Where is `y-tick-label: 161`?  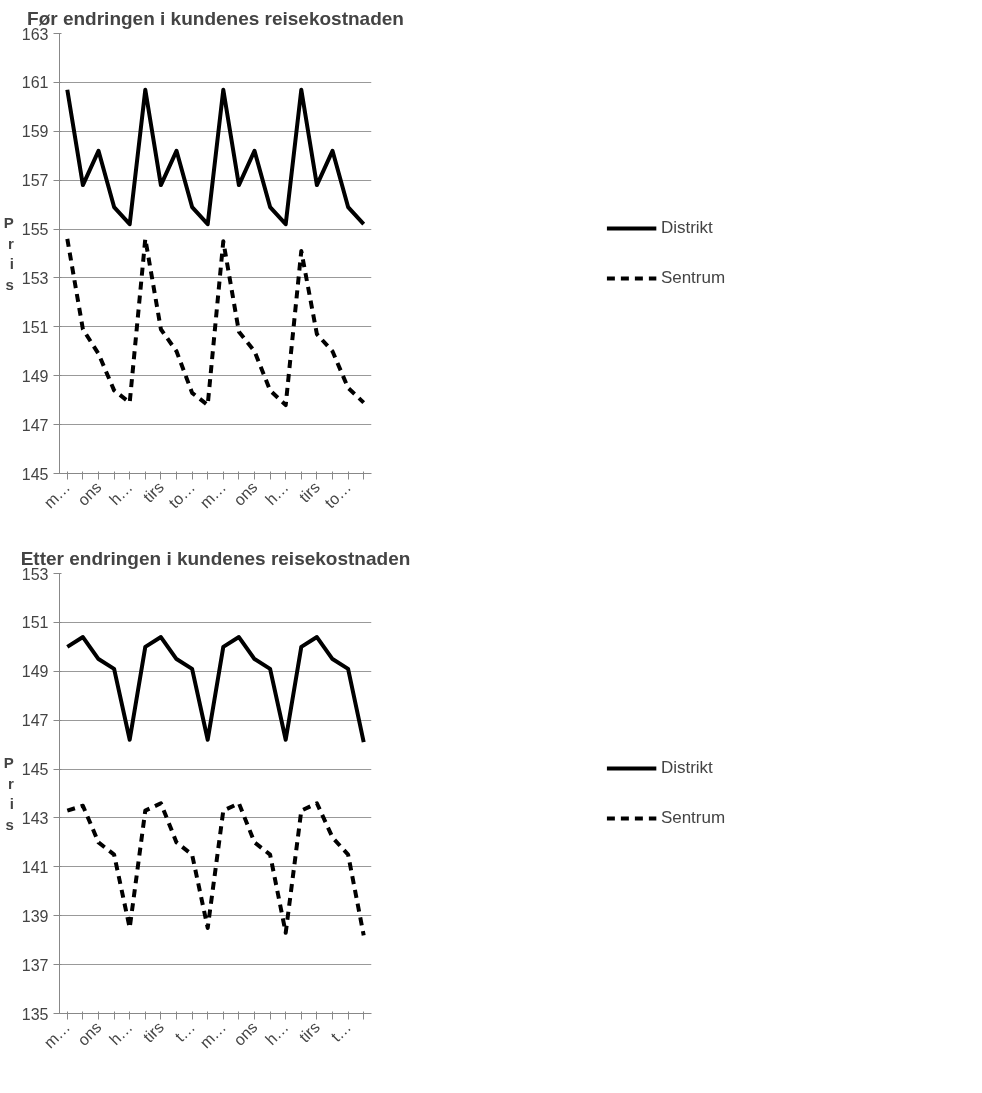
y-tick-label: 161 is located at coordinates (35, 83).